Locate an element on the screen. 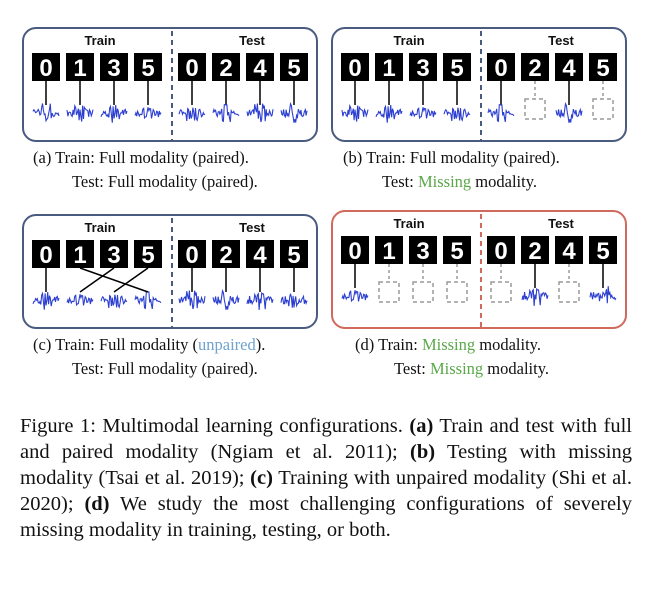 This screenshot has width=649, height=593. caption-c-line1: (c) Train: Full modality (unpaired). is located at coordinates (149, 345).